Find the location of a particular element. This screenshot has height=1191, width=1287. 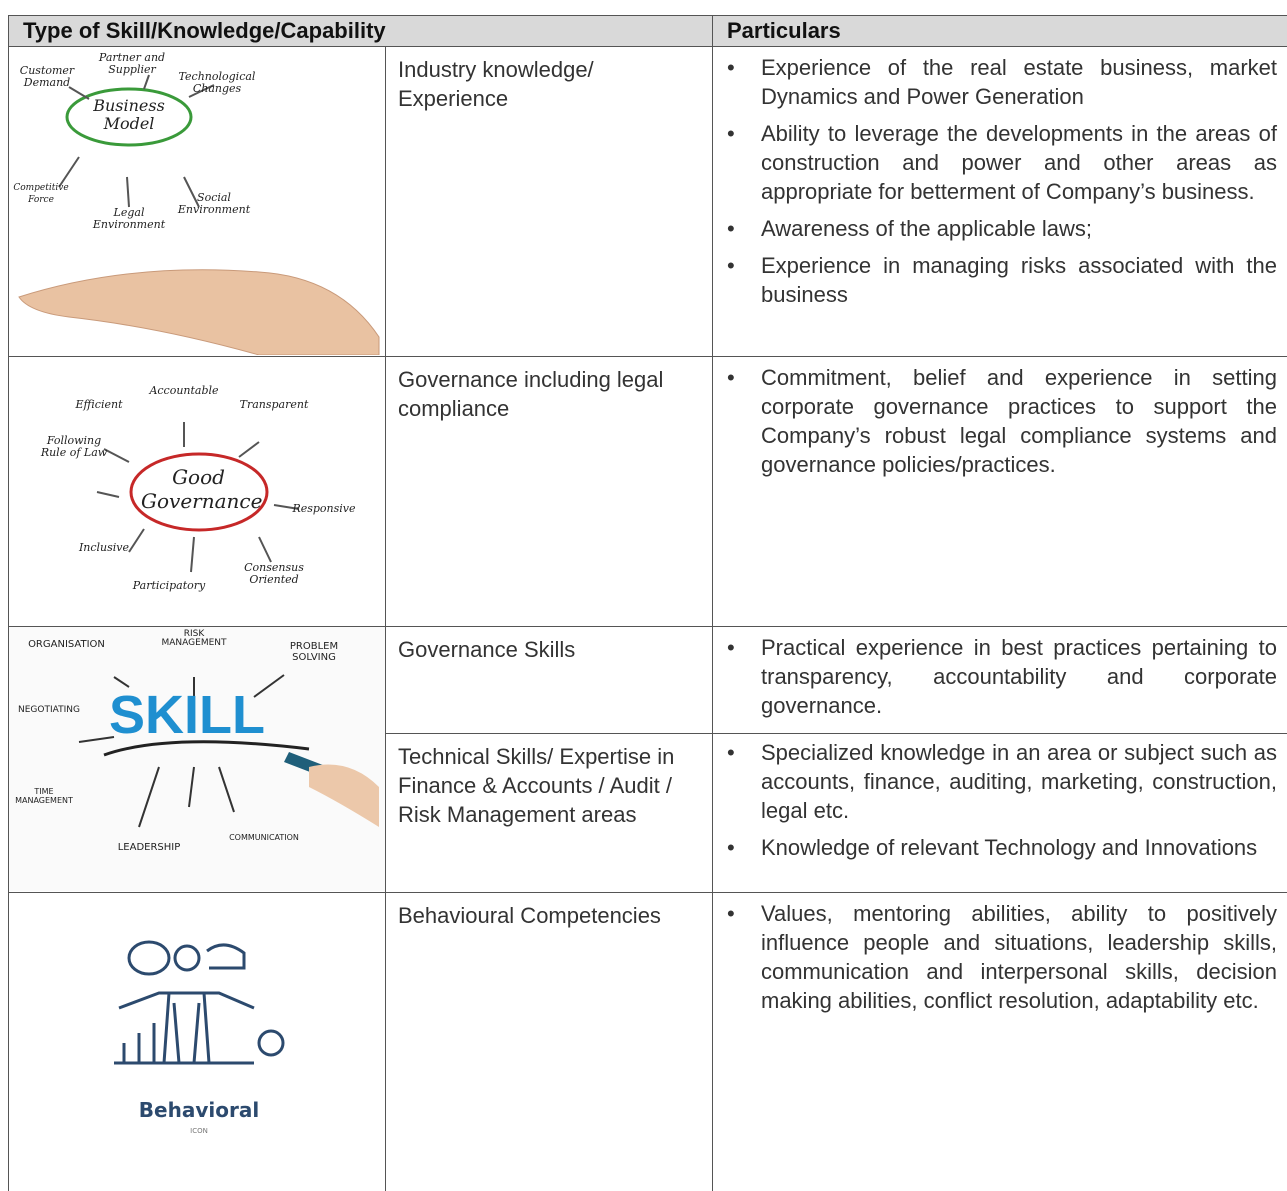

image-label: COMMUNICATION is located at coordinates (264, 837).